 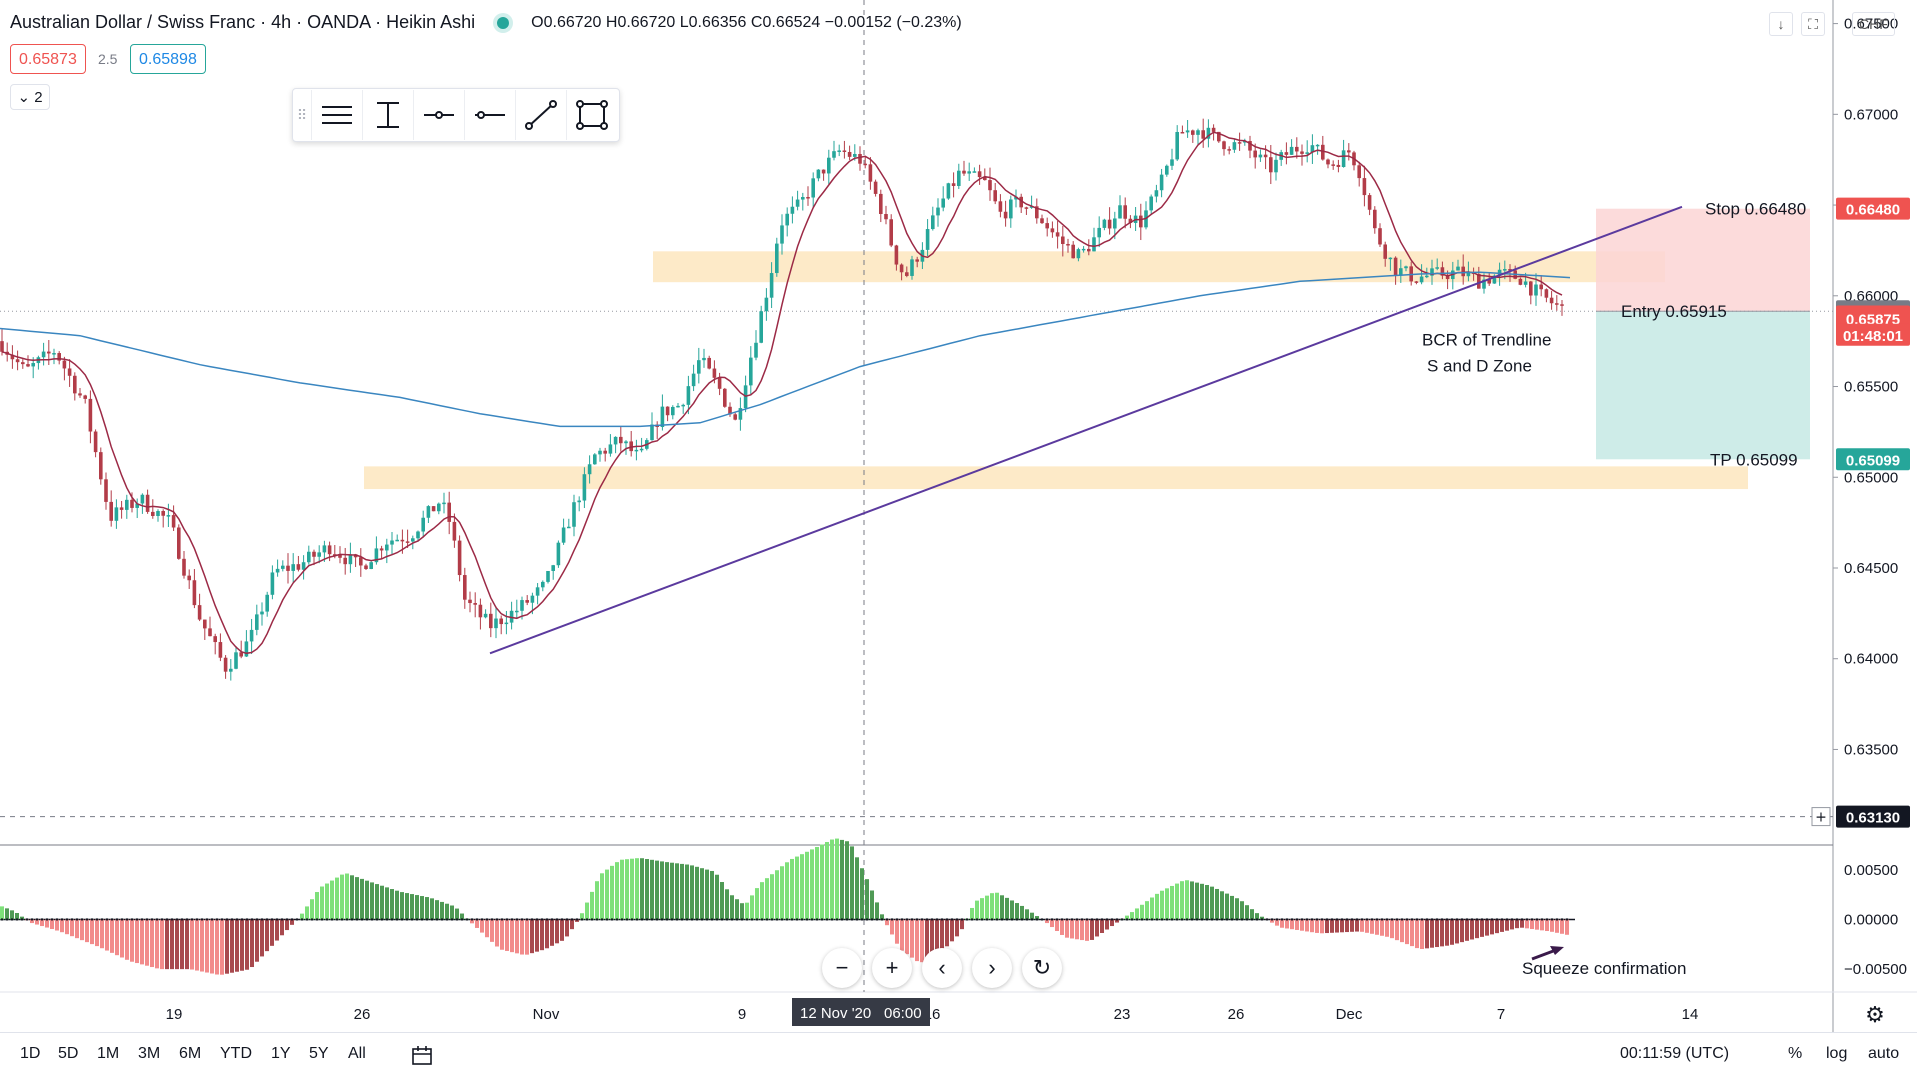 I want to click on range-ytd: YTD, so click(x=236, y=1054).